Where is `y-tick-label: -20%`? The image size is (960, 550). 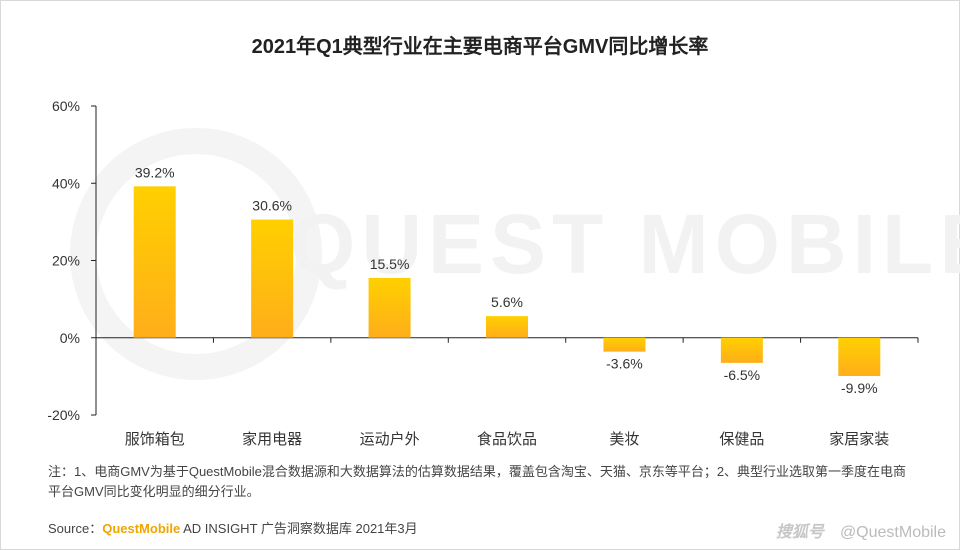 y-tick-label: -20% is located at coordinates (63, 415).